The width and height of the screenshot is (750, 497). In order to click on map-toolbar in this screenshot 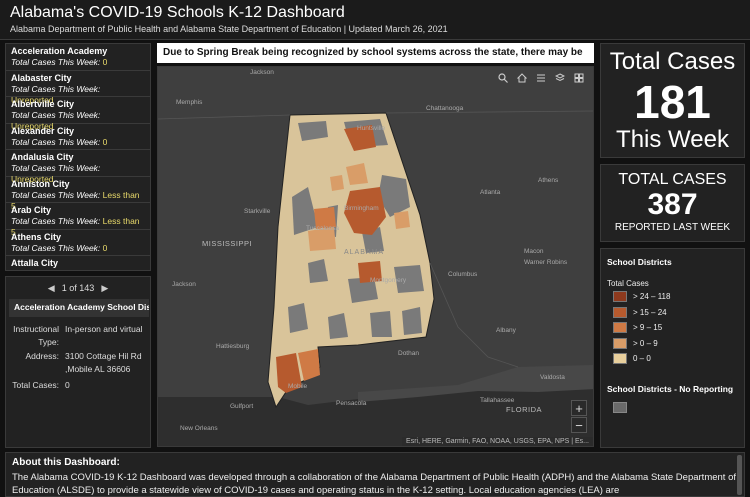, I will do `click(540, 81)`.